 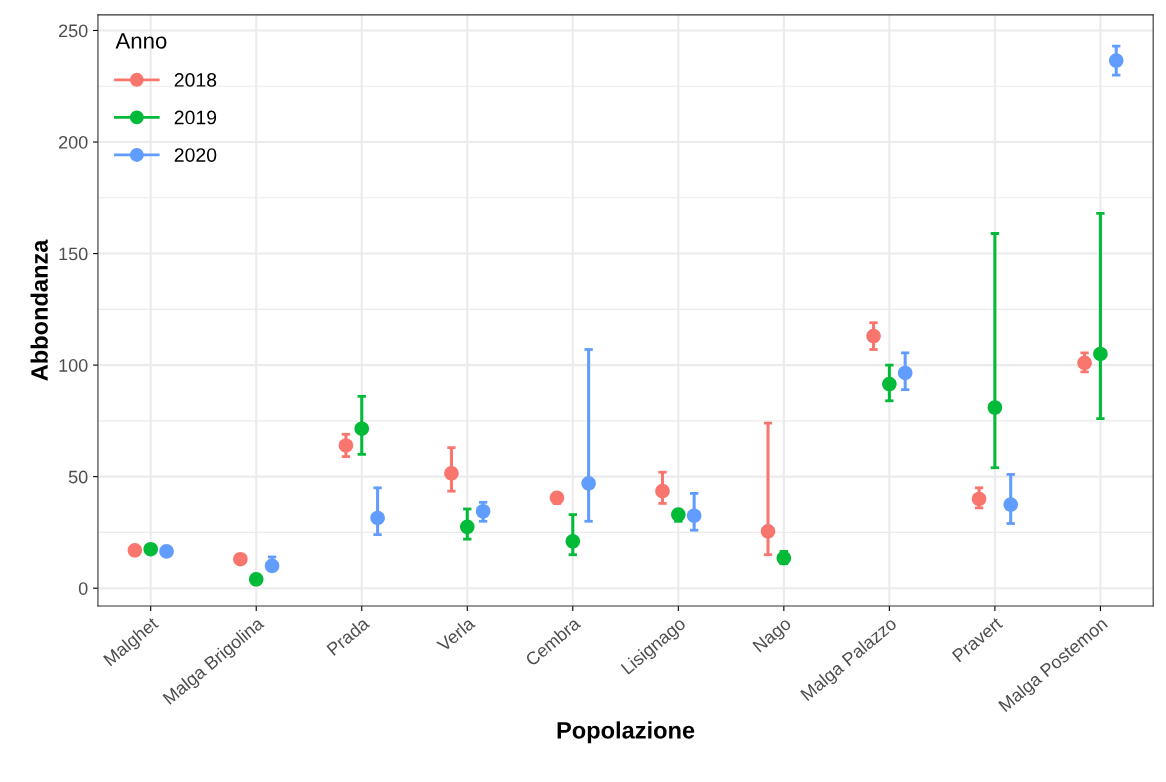 What do you see at coordinates (39, 310) in the screenshot?
I see `y-axis-title: Abbondanza` at bounding box center [39, 310].